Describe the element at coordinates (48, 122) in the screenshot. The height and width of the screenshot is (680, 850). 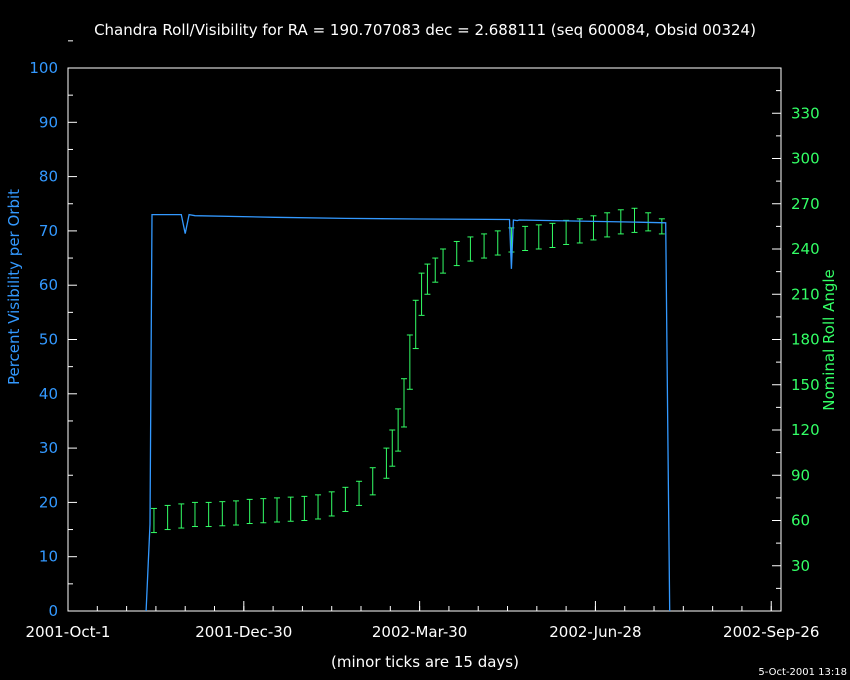
I see `y-tick-label: 90` at that location.